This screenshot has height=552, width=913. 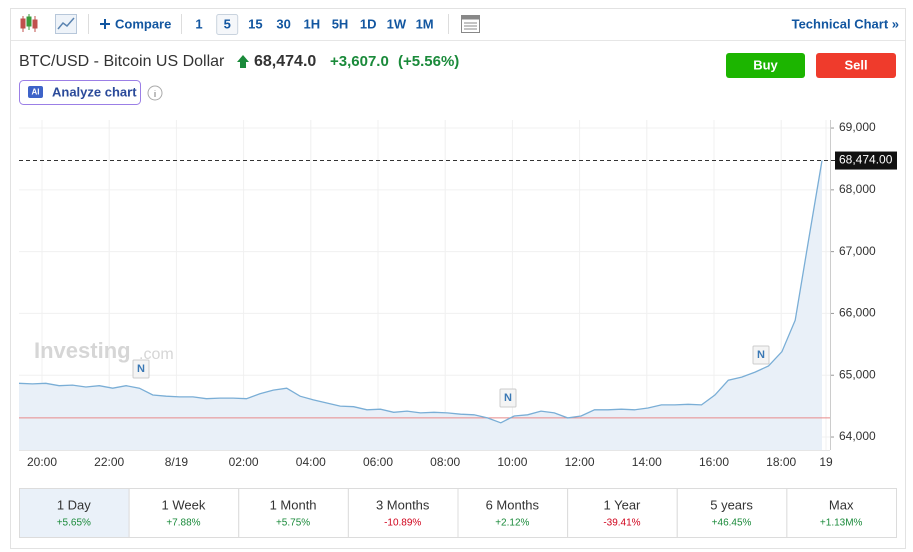 What do you see at coordinates (109, 462) in the screenshot?
I see `x-tick-label: 22:00` at bounding box center [109, 462].